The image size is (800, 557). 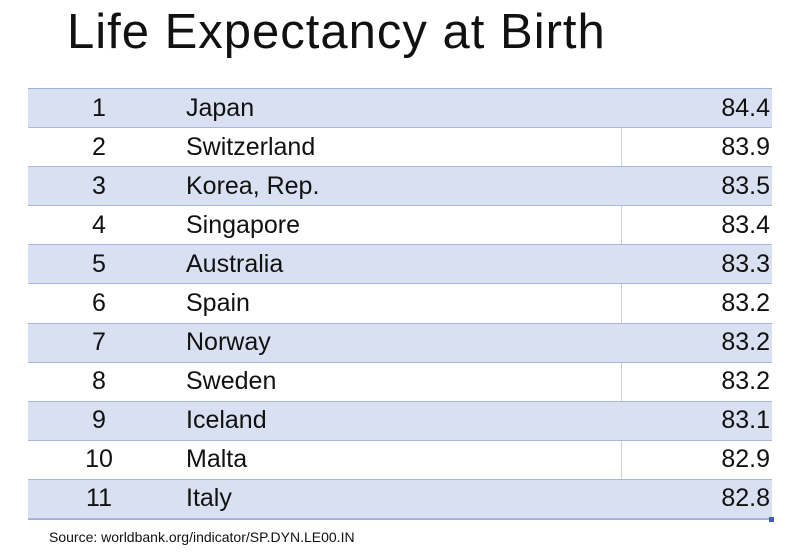 What do you see at coordinates (228, 342) in the screenshot?
I see `country-cell: Norway` at bounding box center [228, 342].